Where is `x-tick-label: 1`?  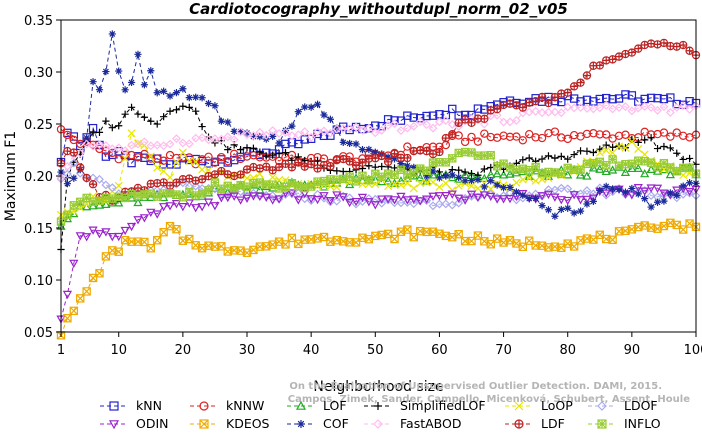
x-tick-label: 1 is located at coordinates (61, 350).